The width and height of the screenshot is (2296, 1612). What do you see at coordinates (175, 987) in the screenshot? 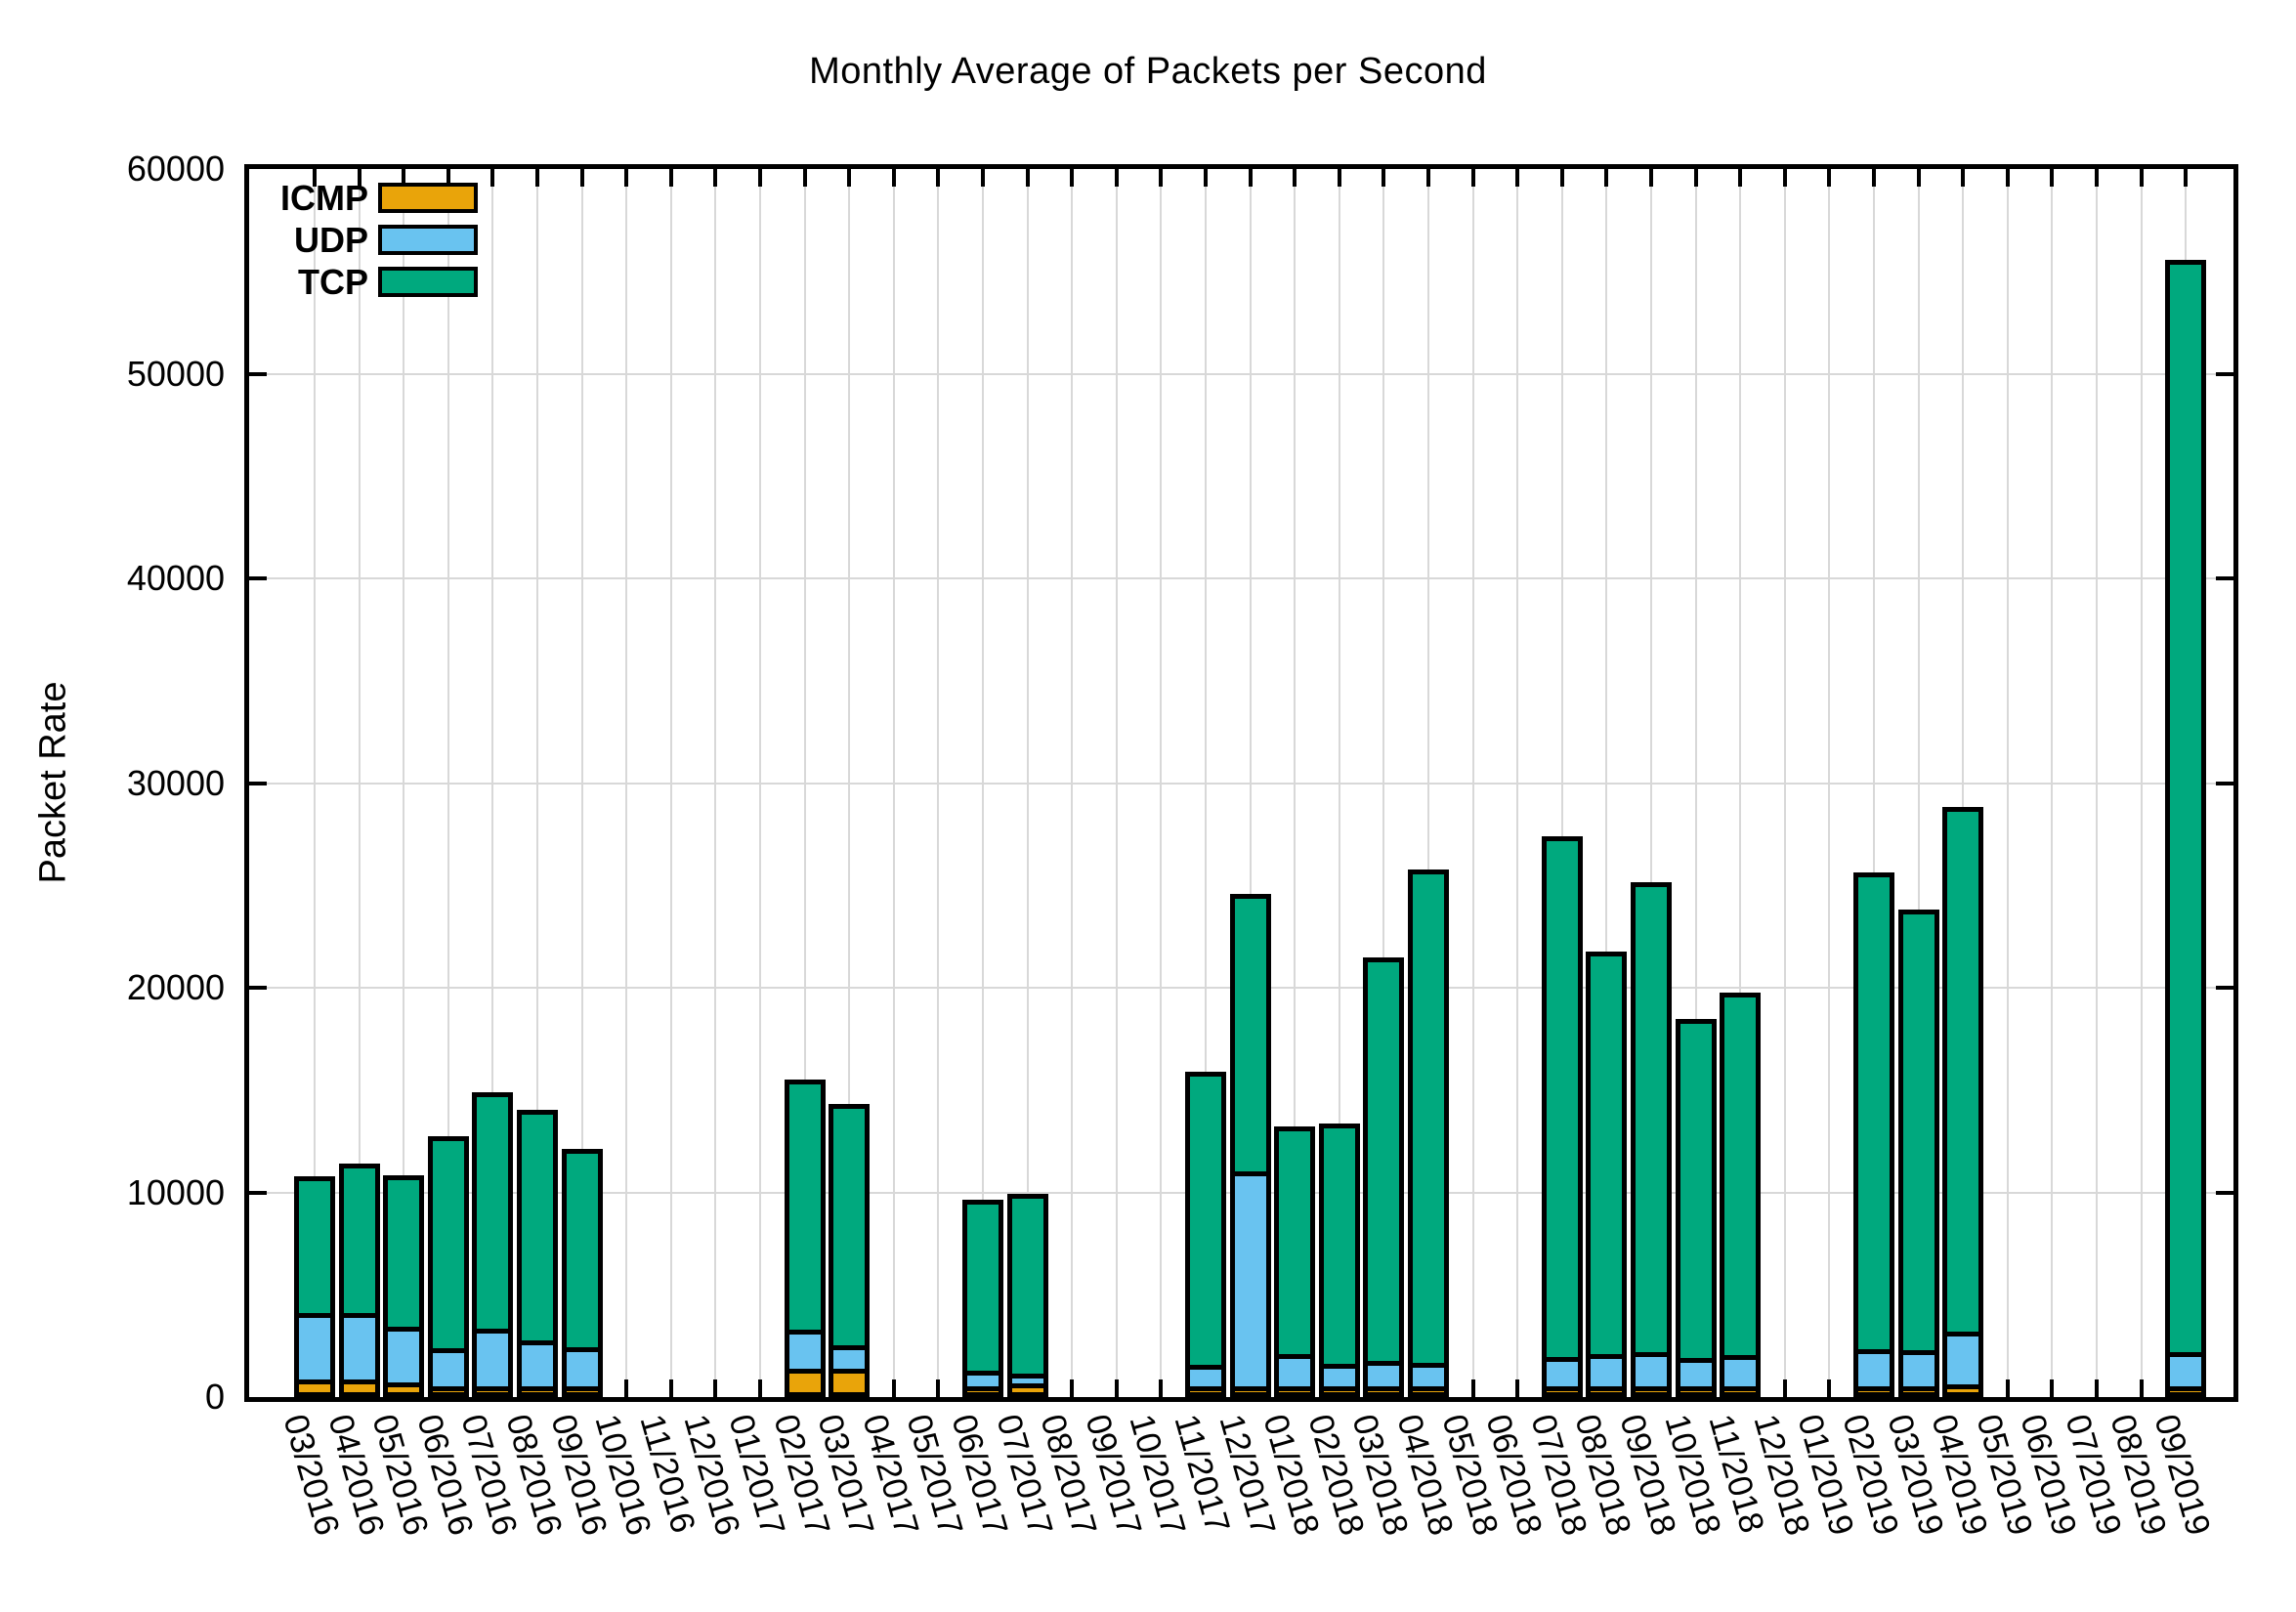
I see `y-tick-label: 20000` at bounding box center [175, 987].